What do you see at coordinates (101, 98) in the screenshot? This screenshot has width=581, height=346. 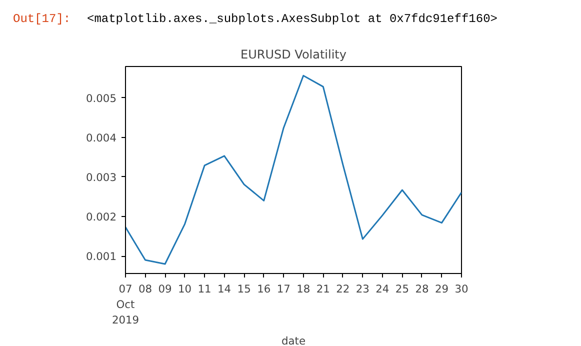 I see `y-tick-label: 0.005` at bounding box center [101, 98].